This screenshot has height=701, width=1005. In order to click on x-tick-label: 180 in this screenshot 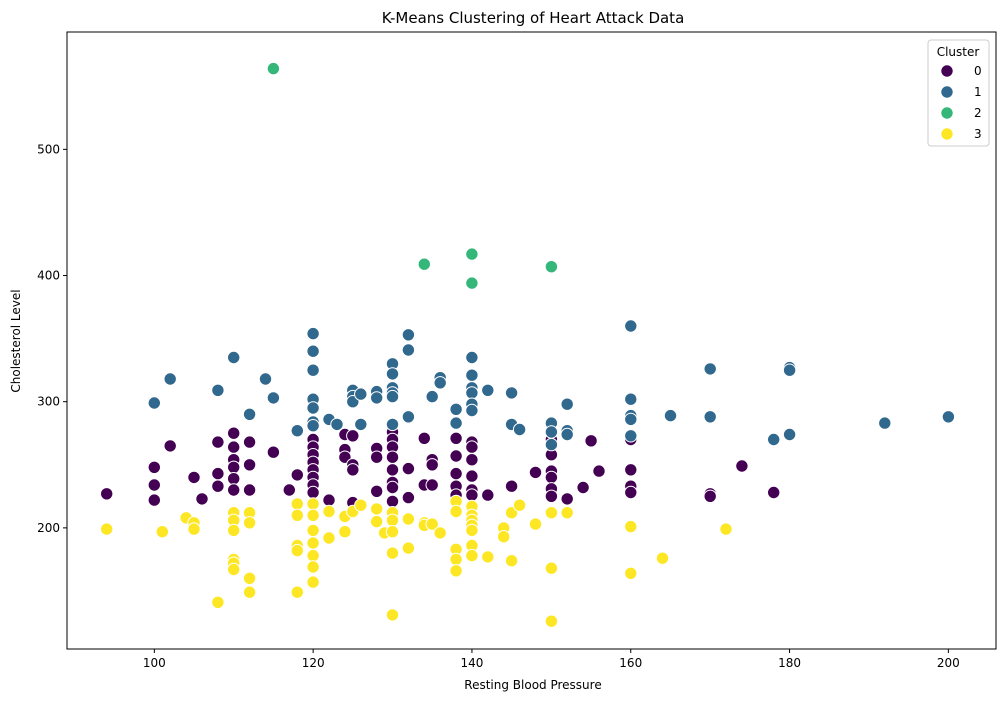, I will do `click(789, 663)`.